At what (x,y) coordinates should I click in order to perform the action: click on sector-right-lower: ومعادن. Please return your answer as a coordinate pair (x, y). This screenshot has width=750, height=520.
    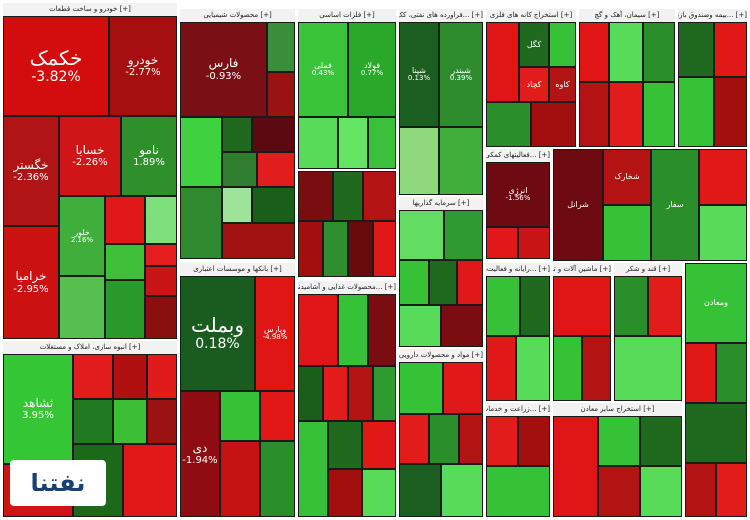
    Looking at the image, I should click on (716, 390).